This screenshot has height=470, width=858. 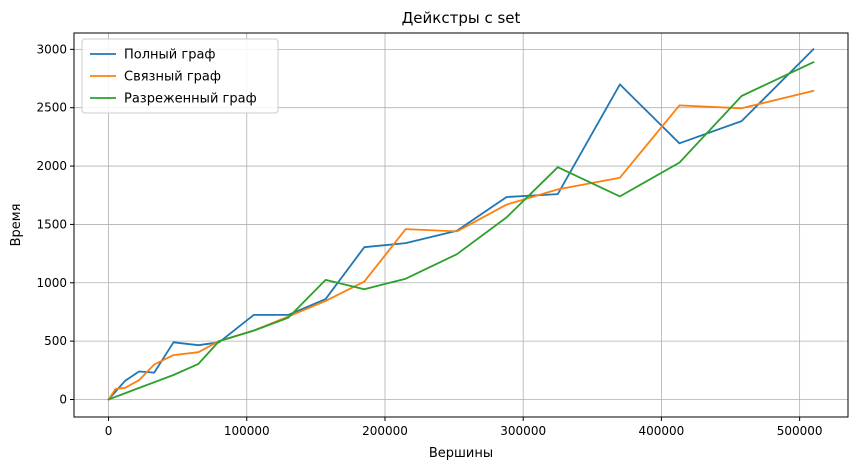 I want to click on y-axis-label: Время, so click(x=16, y=225).